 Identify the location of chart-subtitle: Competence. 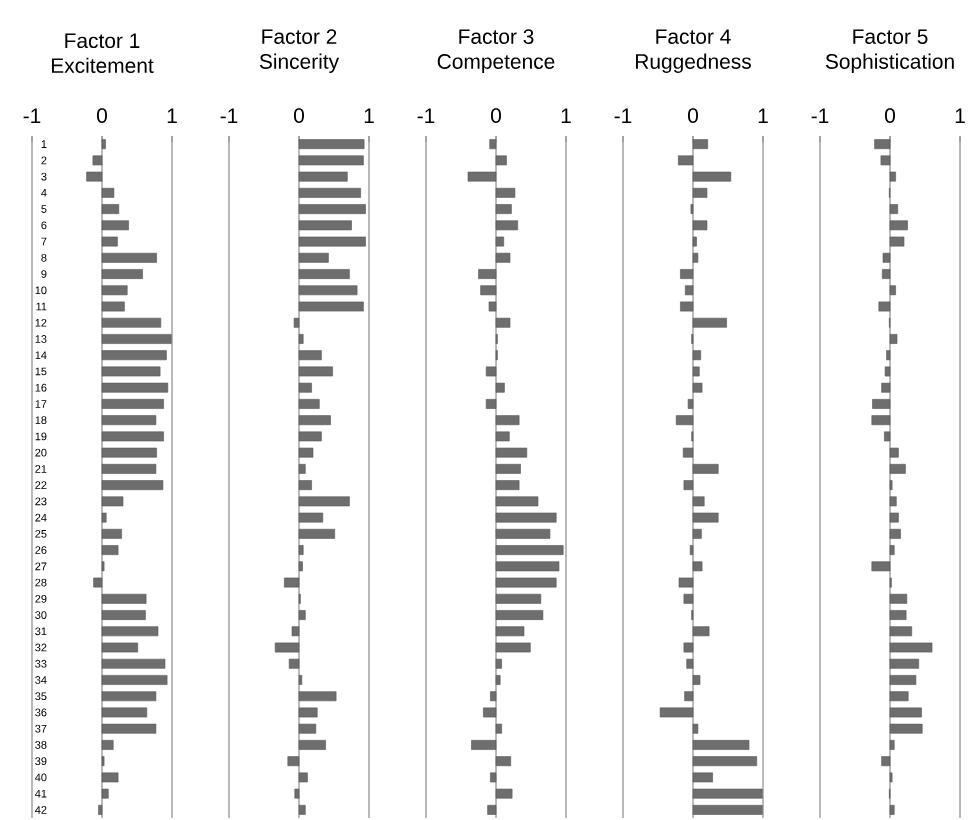
(496, 64).